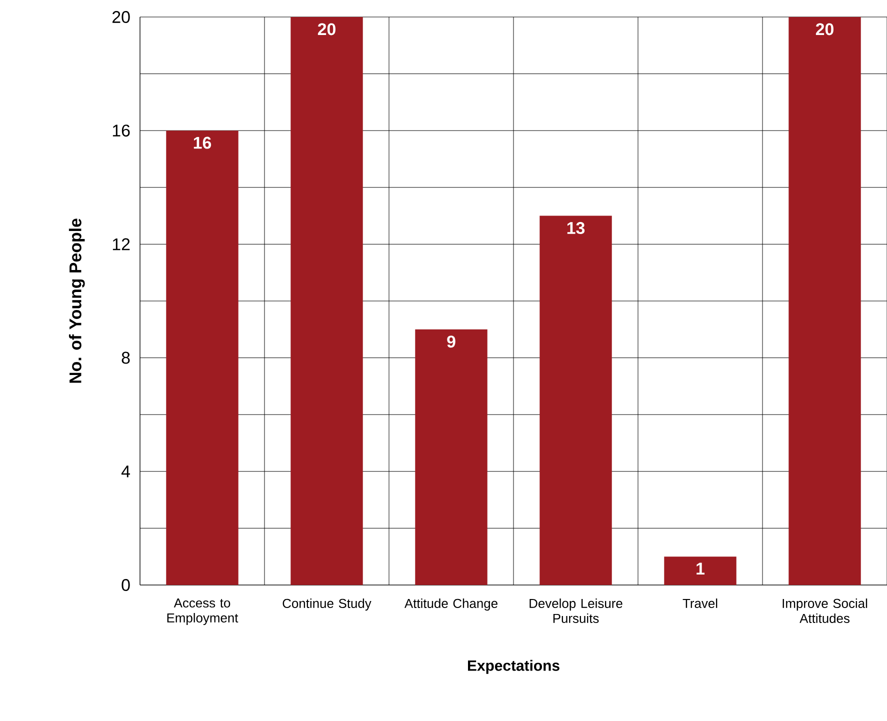 This screenshot has width=887, height=721. What do you see at coordinates (700, 603) in the screenshot?
I see `x-tick-label: Travel` at bounding box center [700, 603].